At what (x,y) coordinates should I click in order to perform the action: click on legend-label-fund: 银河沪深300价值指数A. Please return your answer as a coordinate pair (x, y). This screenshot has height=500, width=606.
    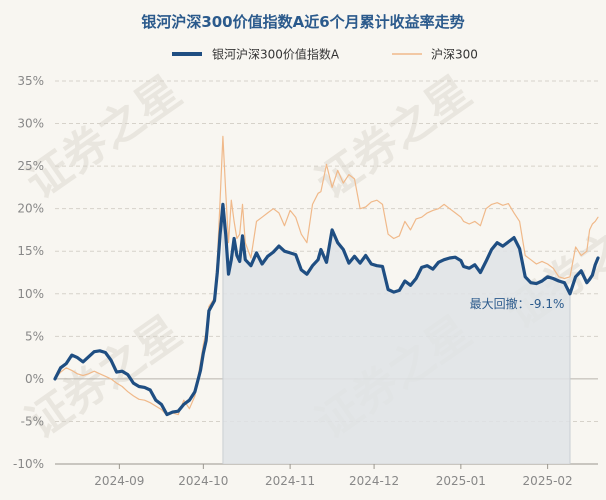
    Looking at the image, I should click on (276, 54).